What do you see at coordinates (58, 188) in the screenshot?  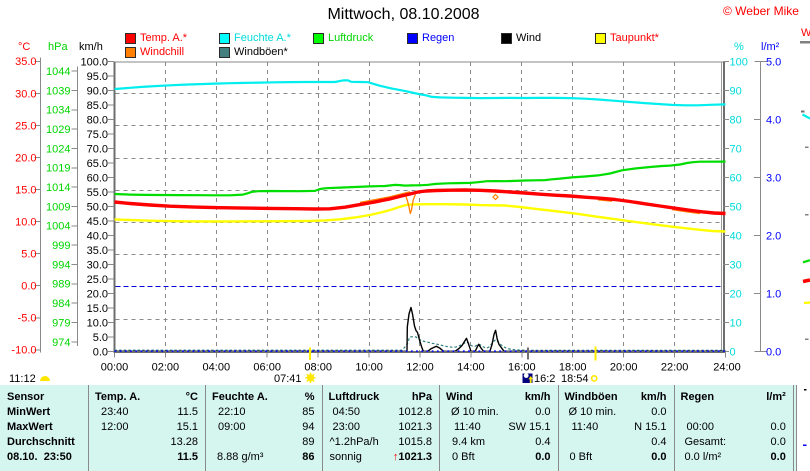 I see `svg-text: 1014` at bounding box center [58, 188].